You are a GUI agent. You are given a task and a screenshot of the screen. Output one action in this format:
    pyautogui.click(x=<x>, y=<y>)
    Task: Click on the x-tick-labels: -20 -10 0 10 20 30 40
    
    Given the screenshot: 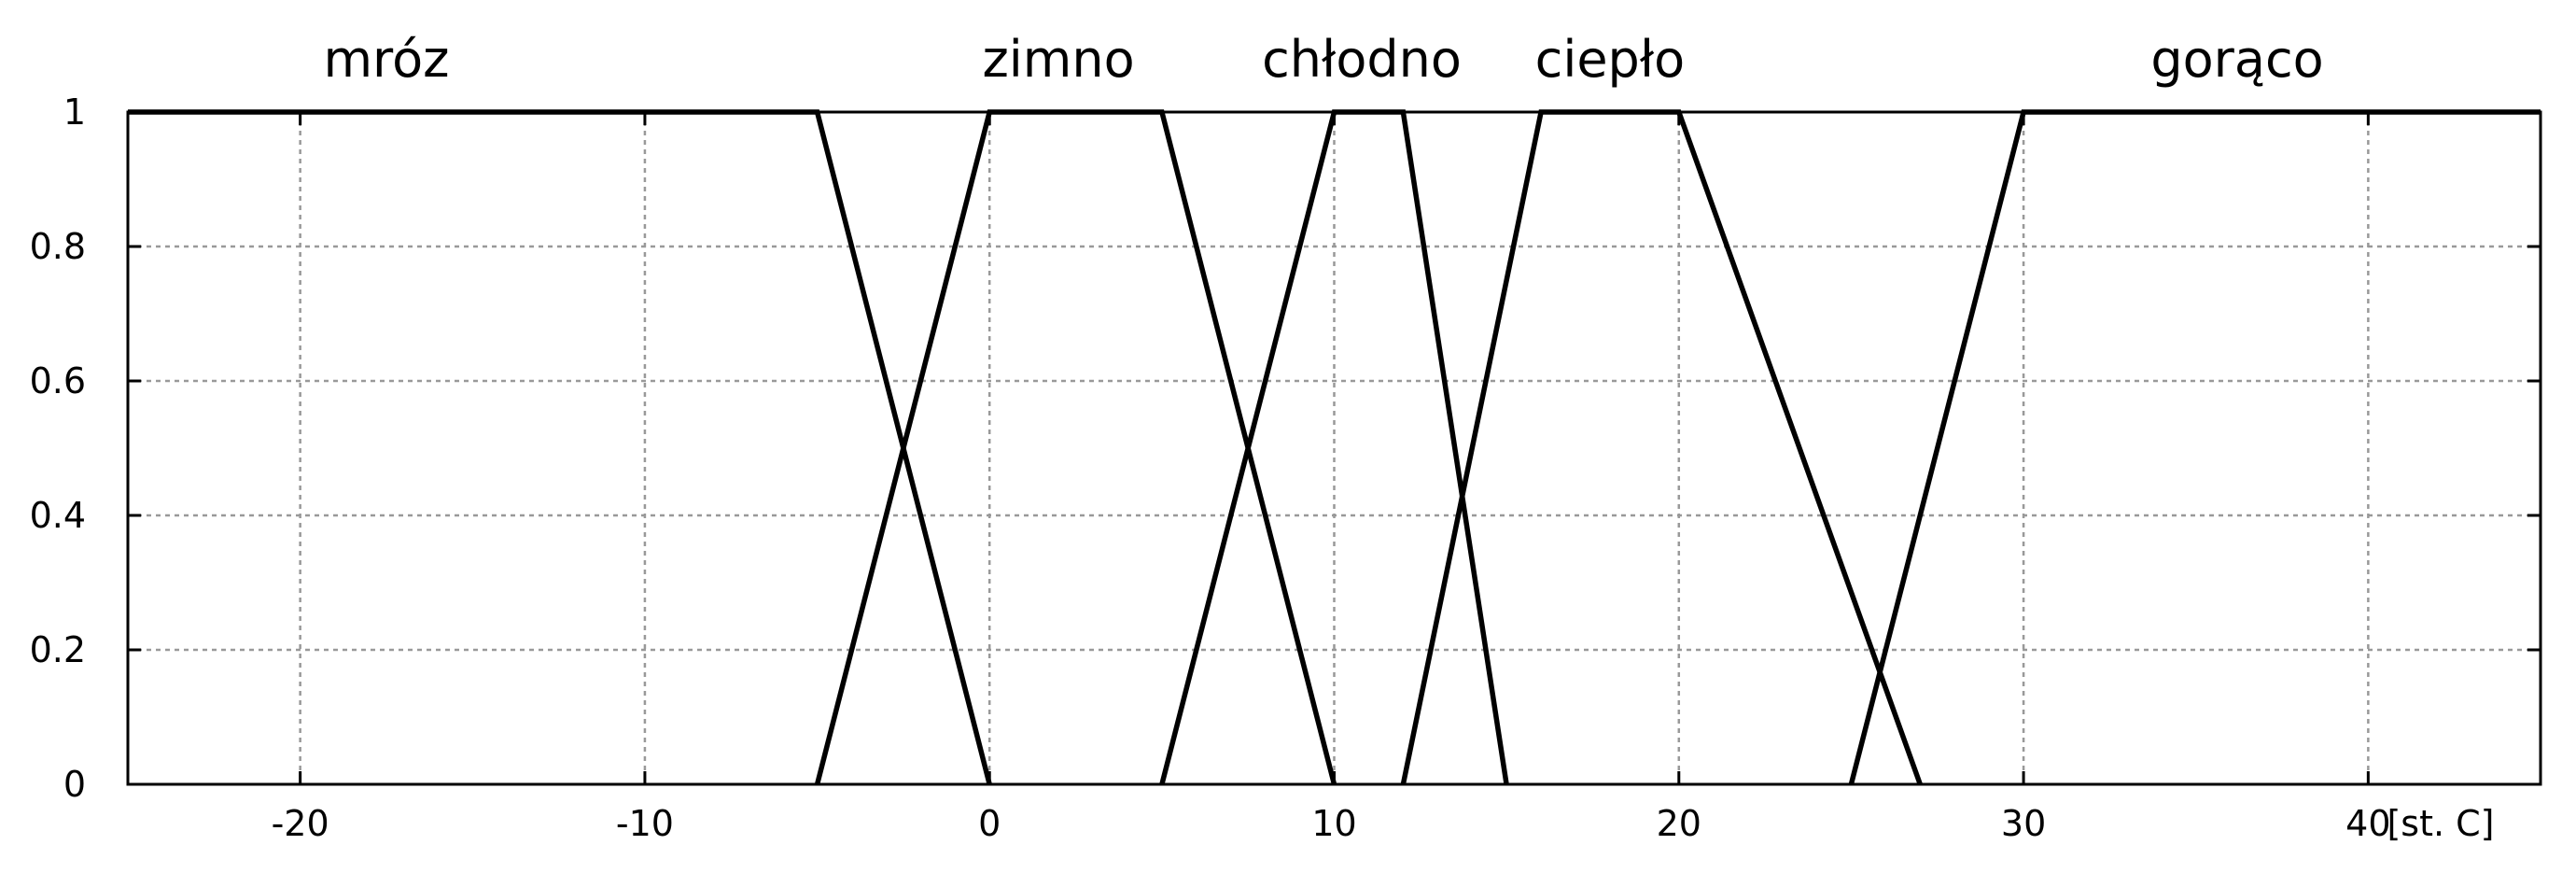 What is the action you would take?
    pyautogui.click(x=1331, y=823)
    